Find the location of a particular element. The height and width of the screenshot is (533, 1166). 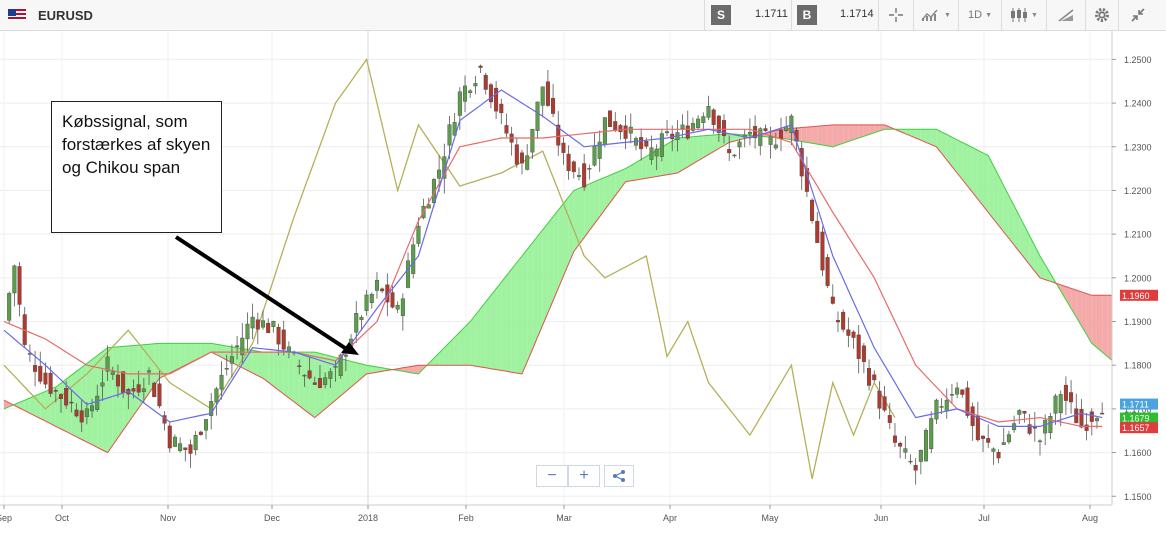

chevron-down-icon: ▼ is located at coordinates (1034, 15).